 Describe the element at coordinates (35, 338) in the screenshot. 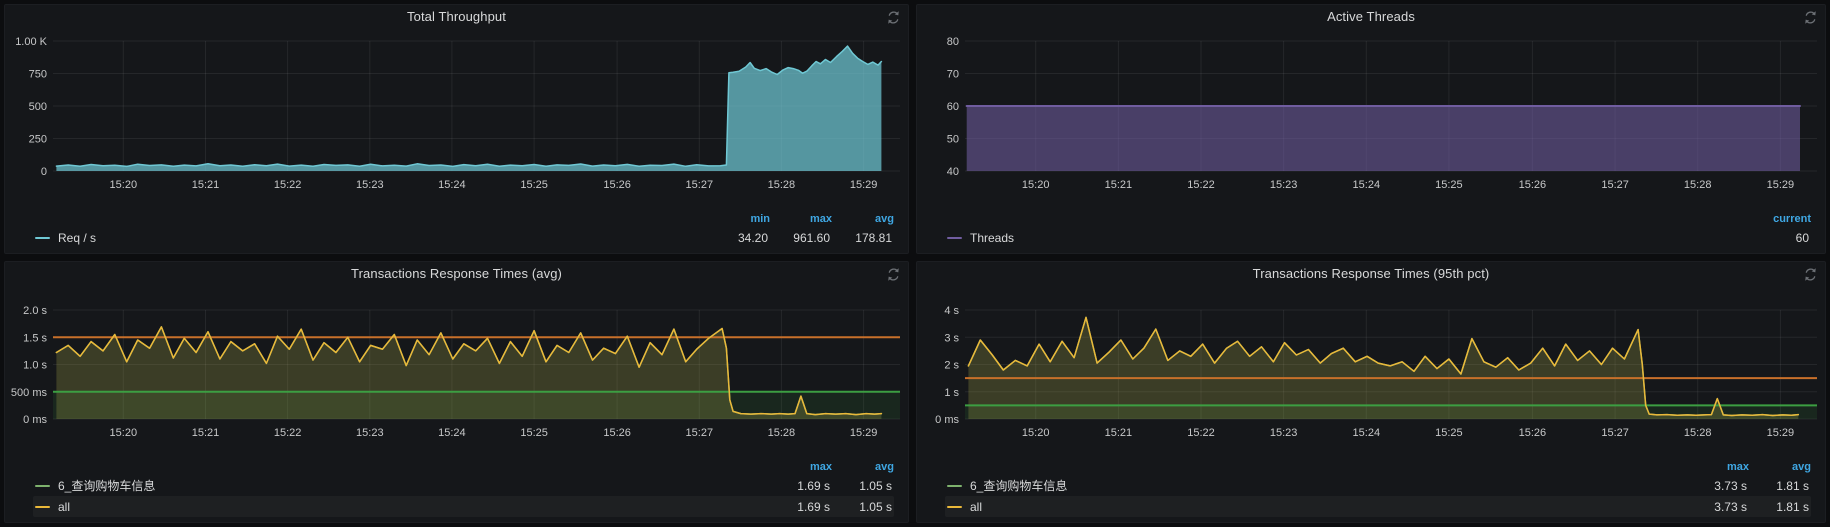

I see `svg-text: 1.5 s` at that location.